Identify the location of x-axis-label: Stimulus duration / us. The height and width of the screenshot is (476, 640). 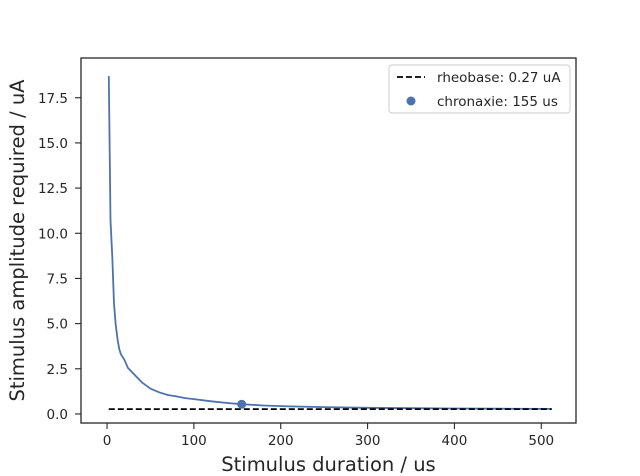
(328, 464).